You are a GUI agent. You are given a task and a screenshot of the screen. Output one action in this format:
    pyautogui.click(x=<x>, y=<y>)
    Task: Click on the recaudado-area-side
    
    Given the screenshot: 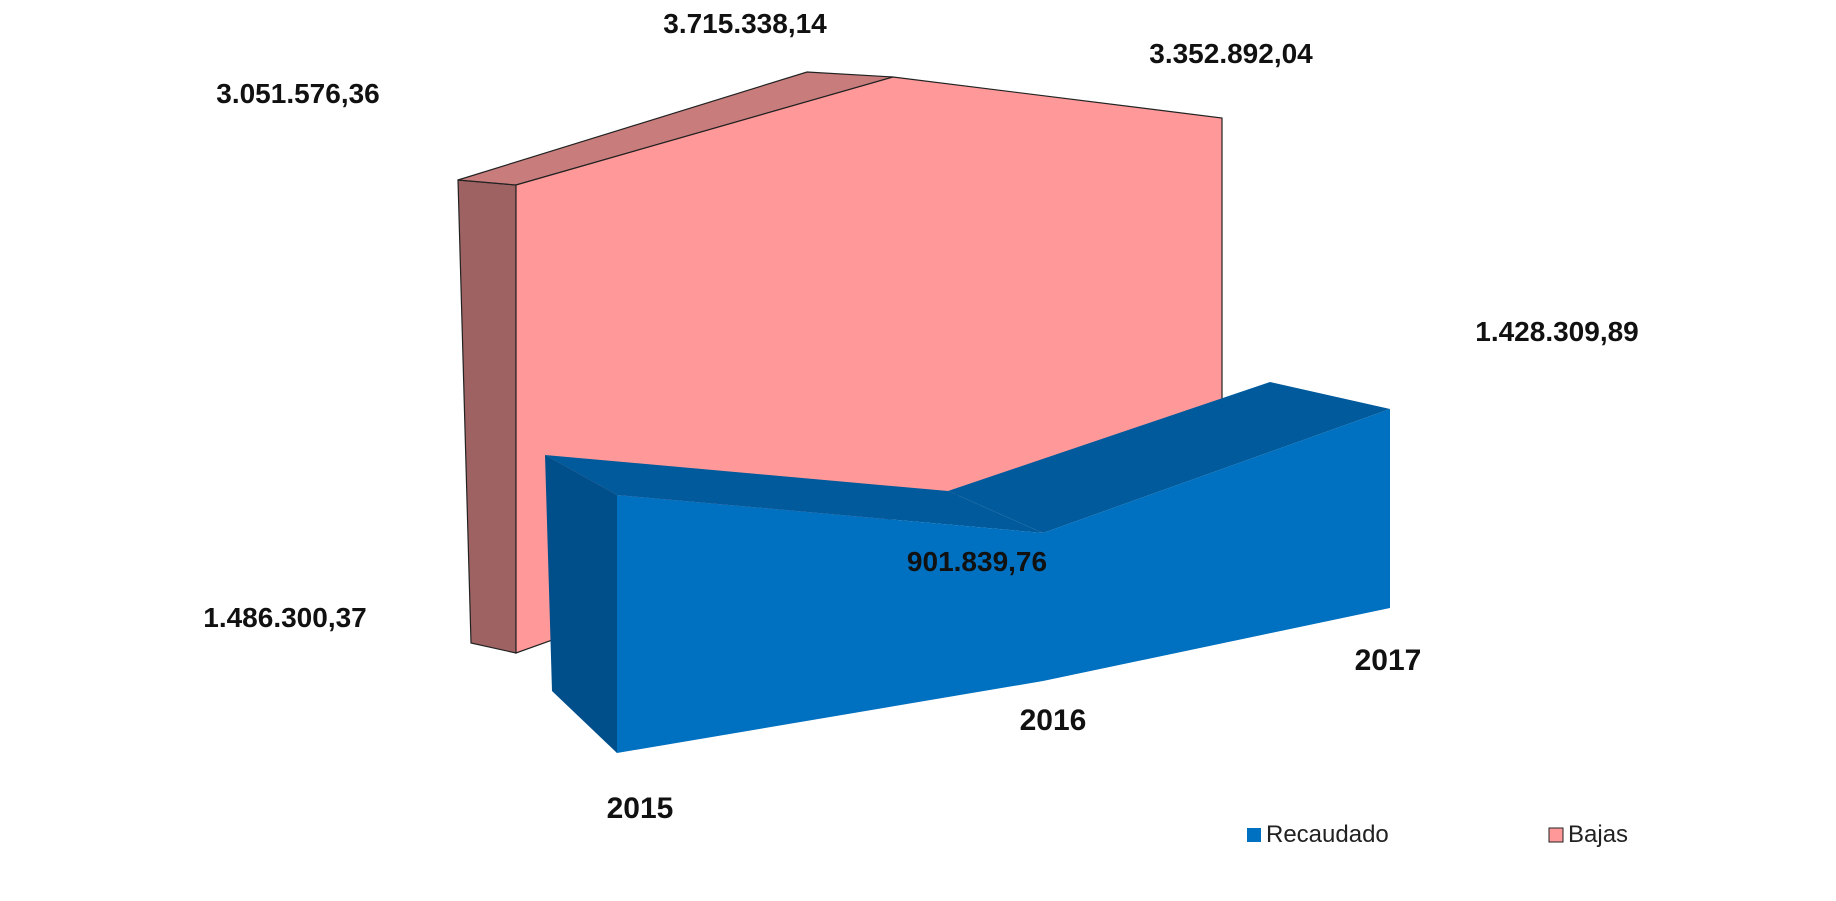 What is the action you would take?
    pyautogui.click(x=581, y=604)
    